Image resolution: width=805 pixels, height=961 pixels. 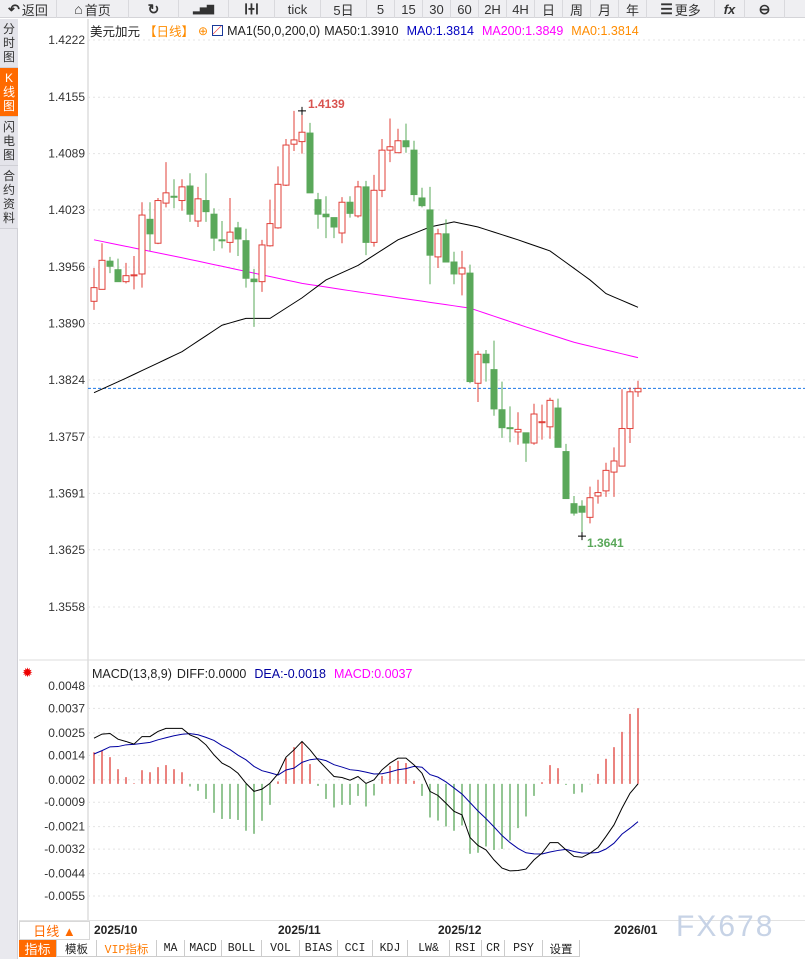 I want to click on indicator-tab-模板: 模板, so click(x=77, y=948).